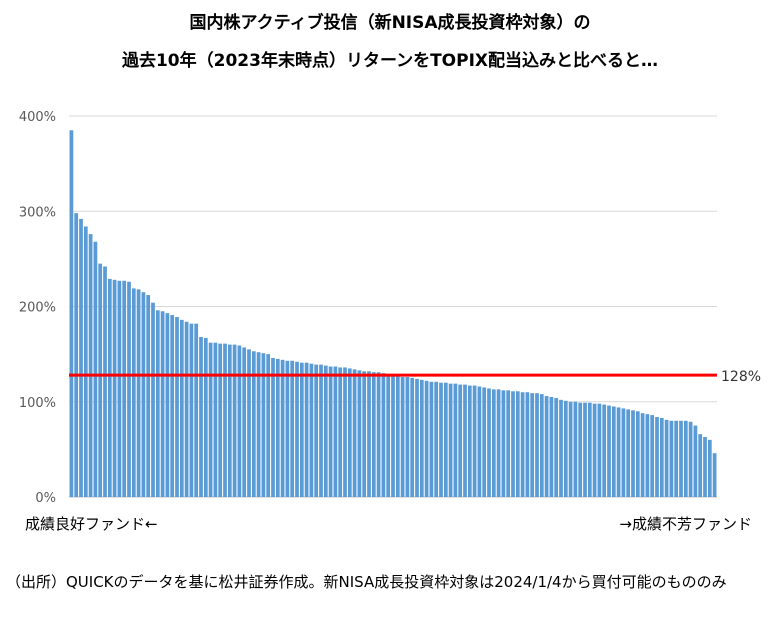 The image size is (780, 635). What do you see at coordinates (390, 23) in the screenshot?
I see `chart-title-line1: 国内株アクティブ投信（新NISA成長投資枠対象）の` at bounding box center [390, 23].